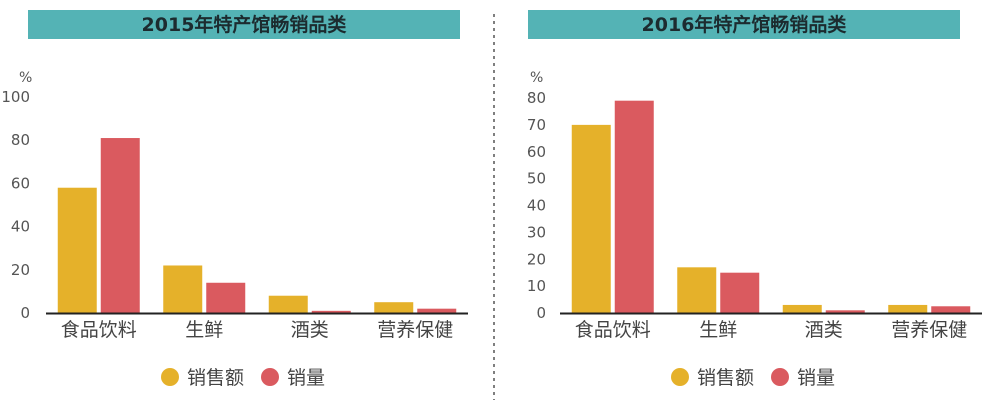 Image resolution: width=998 pixels, height=404 pixels. Describe the element at coordinates (536, 232) in the screenshot. I see `y-tick-label: 30` at that location.